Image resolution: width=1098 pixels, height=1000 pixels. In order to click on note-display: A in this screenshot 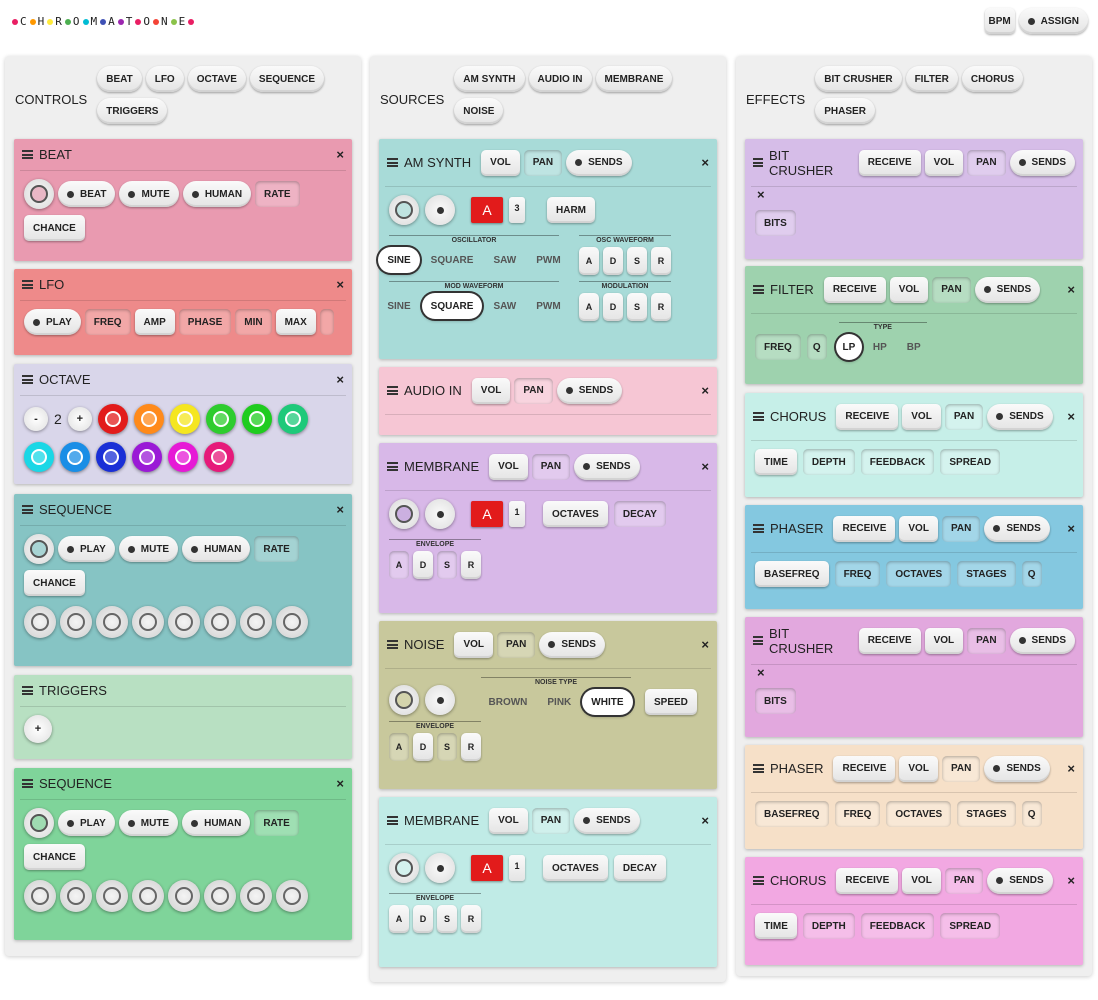, I will do `click(487, 514)`.